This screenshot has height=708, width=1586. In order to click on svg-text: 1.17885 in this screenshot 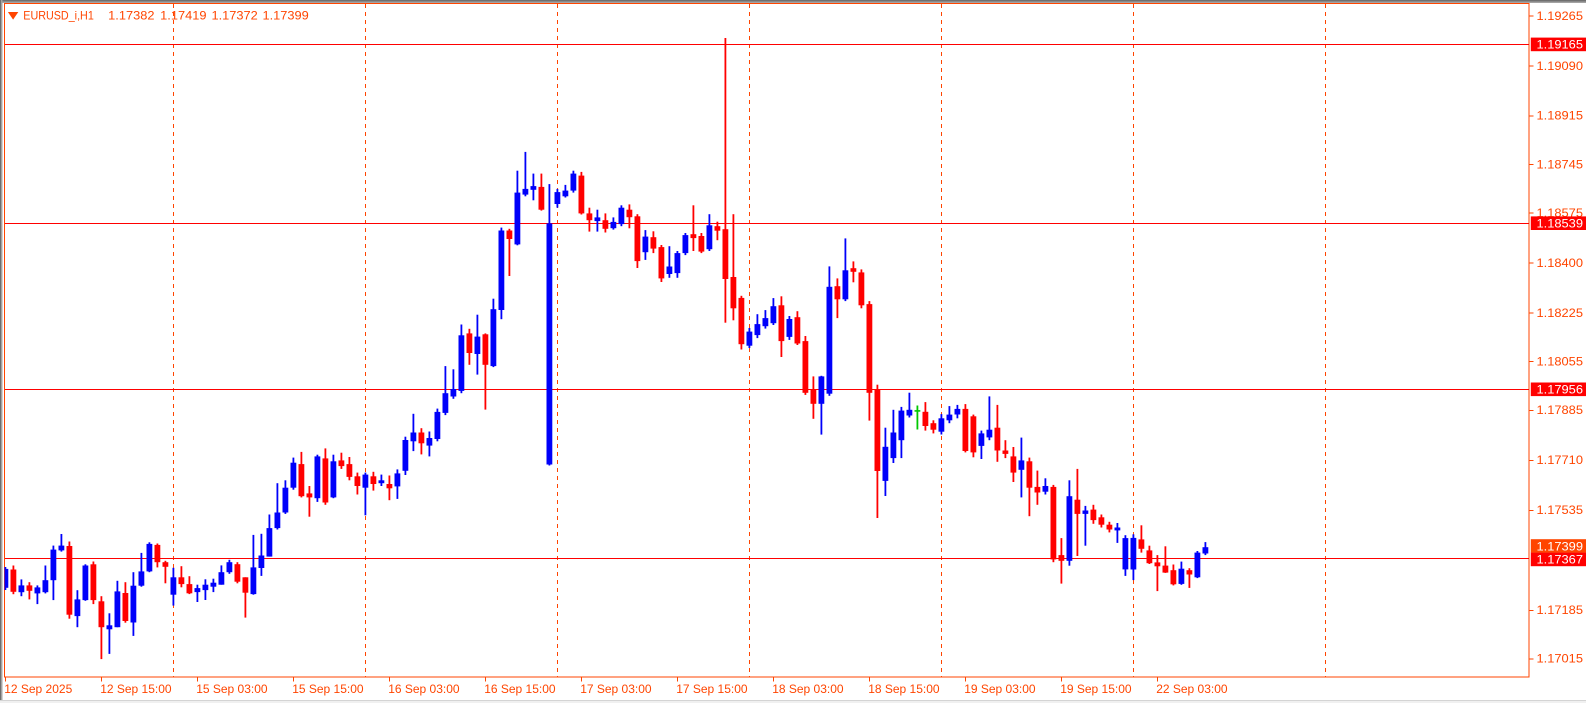, I will do `click(1560, 410)`.